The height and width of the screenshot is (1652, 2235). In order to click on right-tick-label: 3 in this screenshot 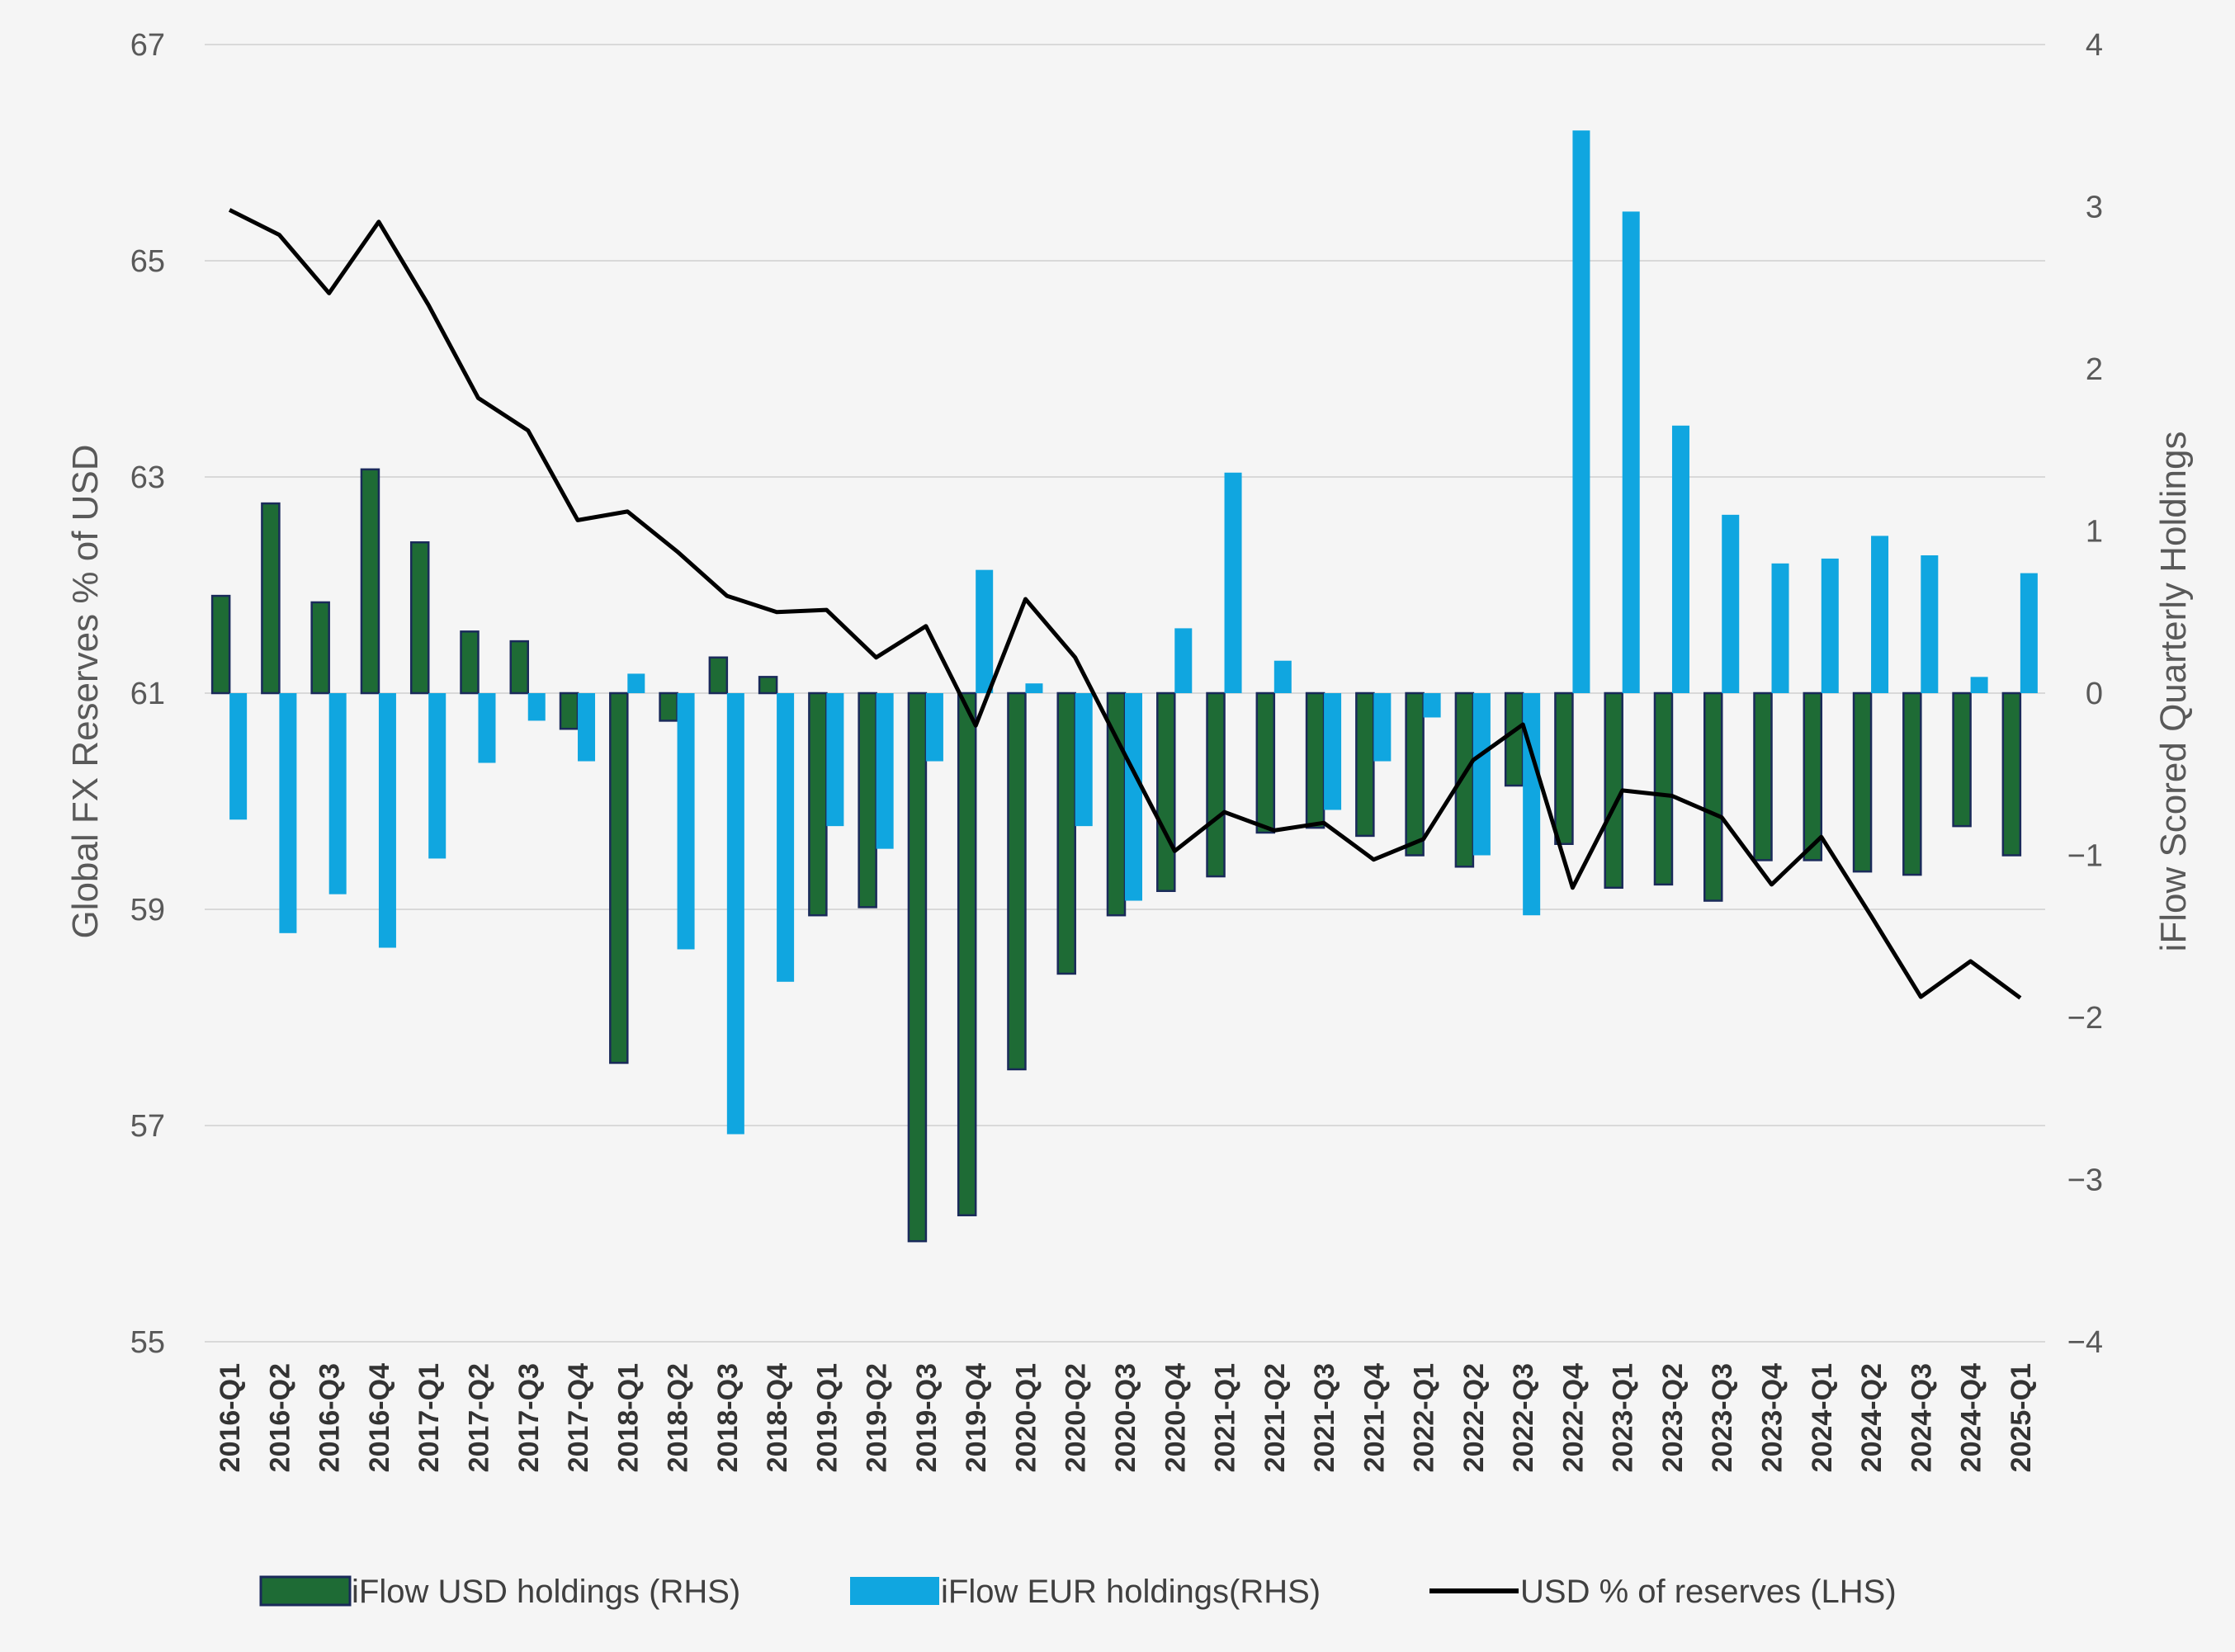, I will do `click(2094, 208)`.